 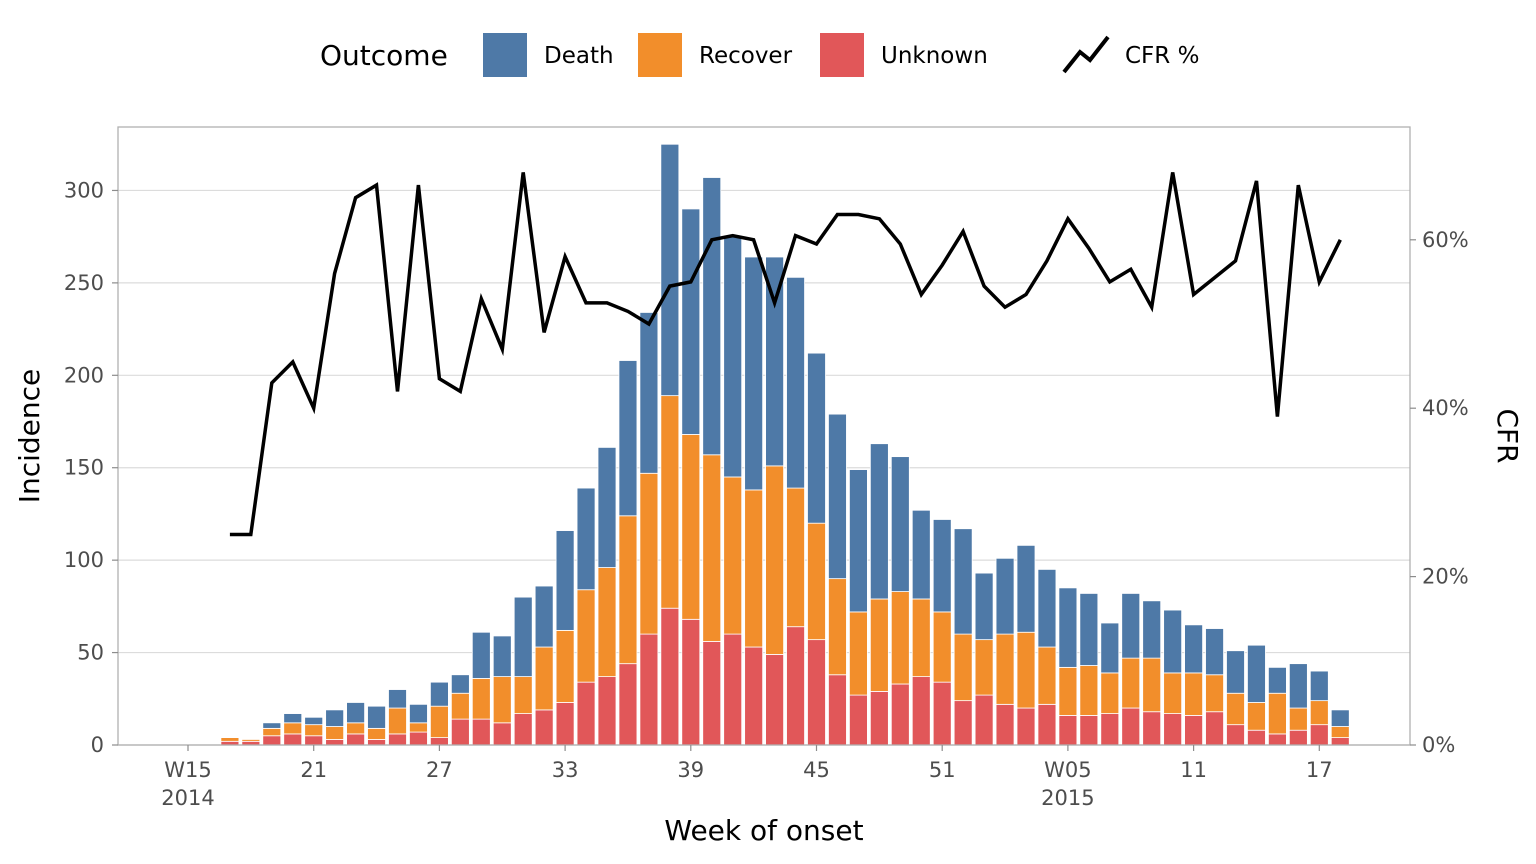 I want to click on x-tick-label: 33, so click(x=565, y=770).